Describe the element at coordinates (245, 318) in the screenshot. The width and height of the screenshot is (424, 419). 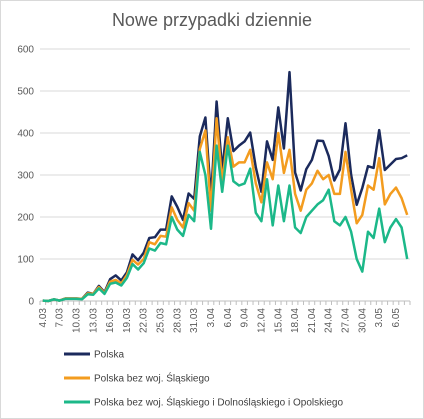
I see `x-tick-label: 9.04` at that location.